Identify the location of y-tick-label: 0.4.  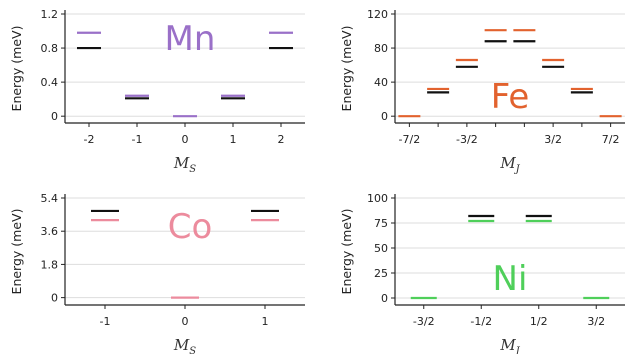
(50, 82).